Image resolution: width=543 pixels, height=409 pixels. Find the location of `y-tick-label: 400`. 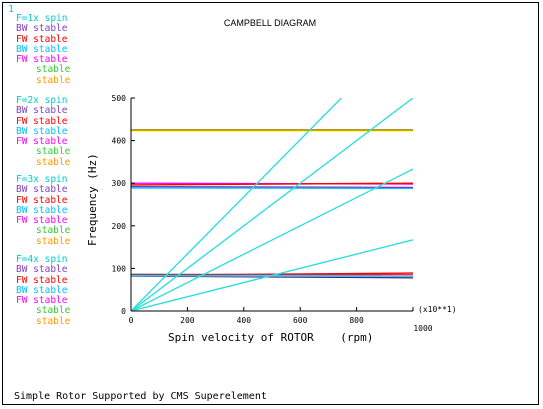

y-tick-label: 400 is located at coordinates (119, 141).